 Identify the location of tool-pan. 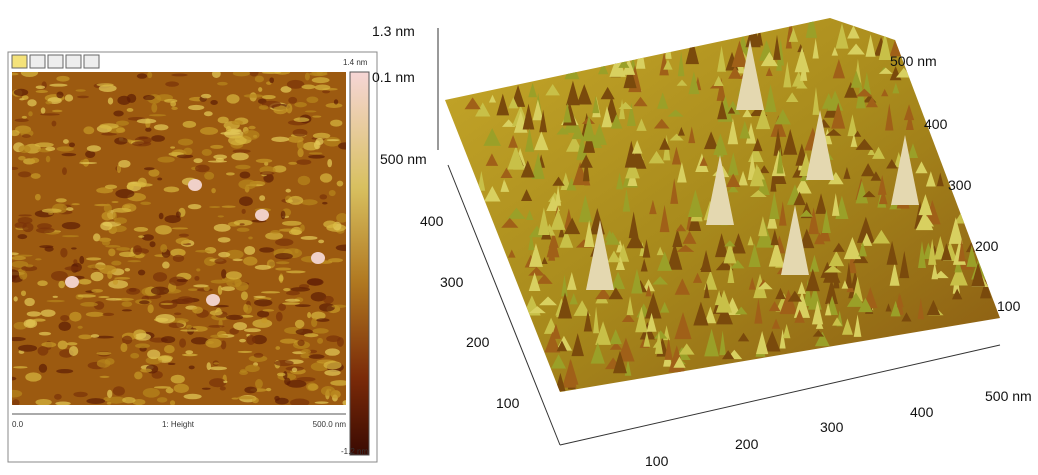
(37, 61).